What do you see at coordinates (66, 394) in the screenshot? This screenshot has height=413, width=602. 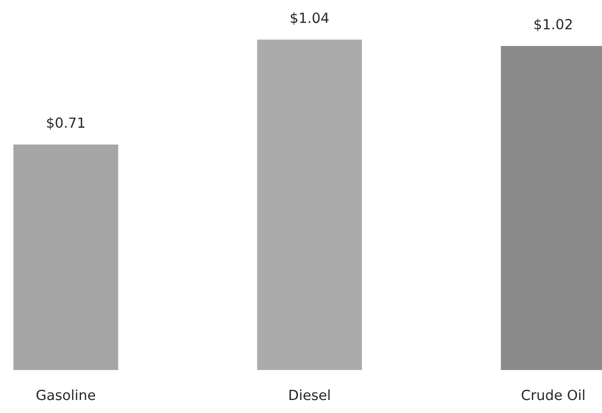 I see `x-tick-label: Gasoline` at bounding box center [66, 394].